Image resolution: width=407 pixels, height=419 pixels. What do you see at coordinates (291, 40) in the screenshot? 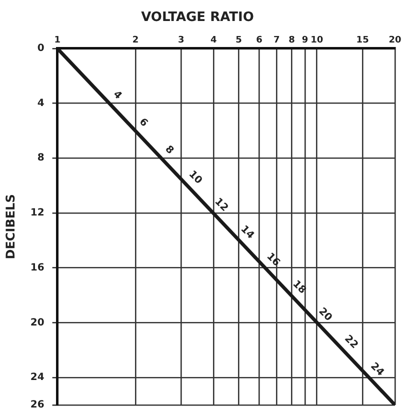
I see `x-tick-label: 8` at bounding box center [291, 40].